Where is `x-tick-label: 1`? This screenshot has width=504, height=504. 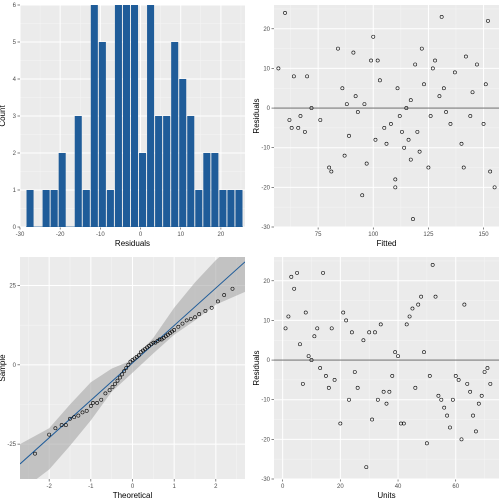
x-tick-label: 1 is located at coordinates (174, 487).